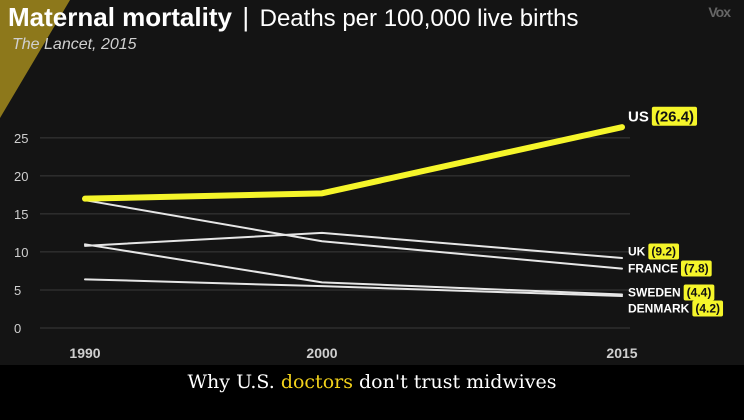 This screenshot has height=420, width=744. Describe the element at coordinates (654, 292) in the screenshot. I see `series-label-sweden: SWEDEN` at that location.